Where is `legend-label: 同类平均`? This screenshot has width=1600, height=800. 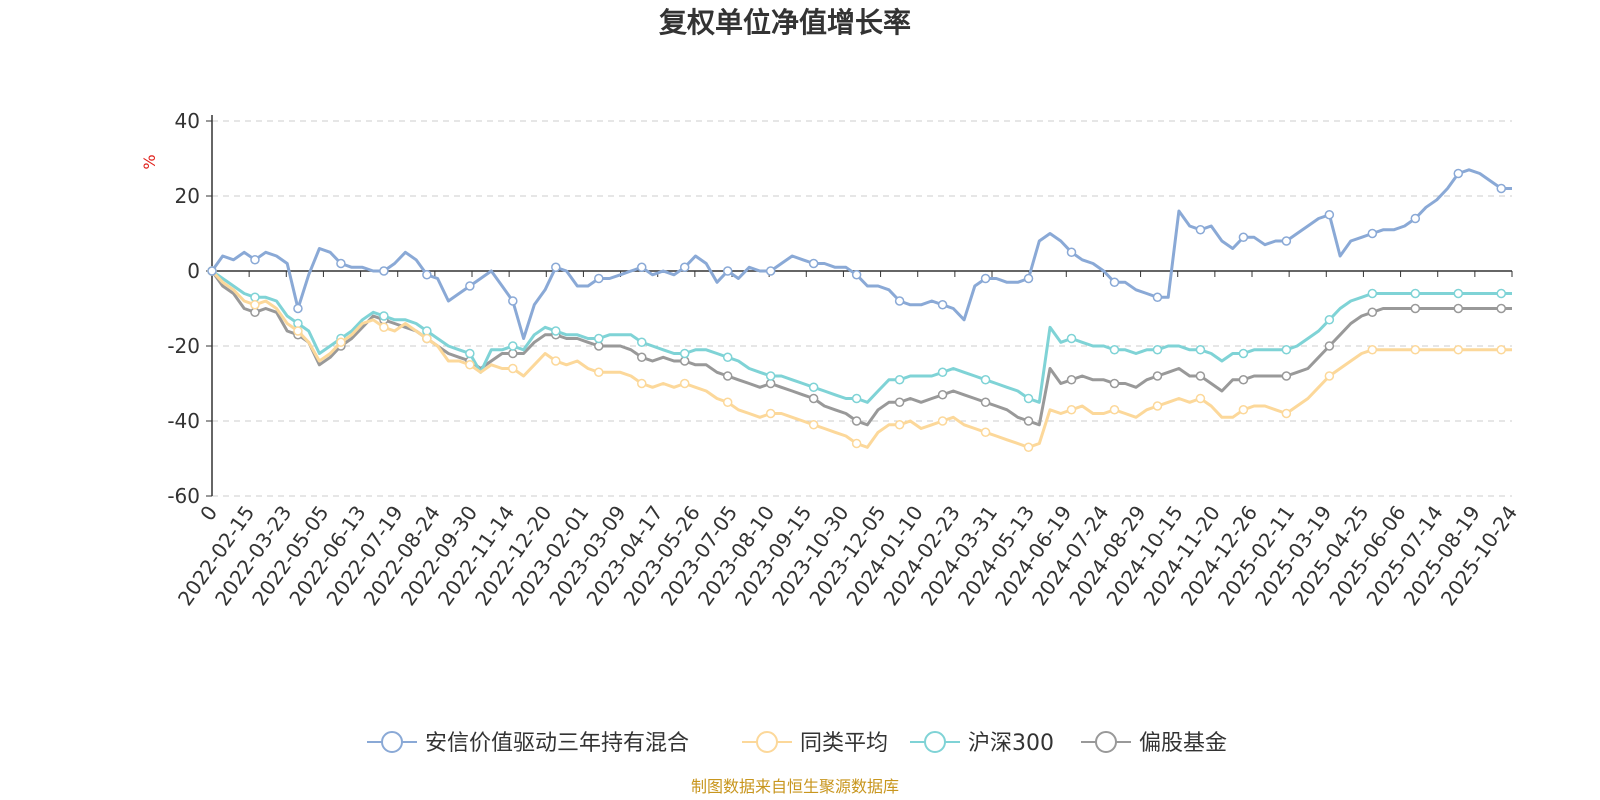 legend-label: 同类平均 is located at coordinates (844, 743).